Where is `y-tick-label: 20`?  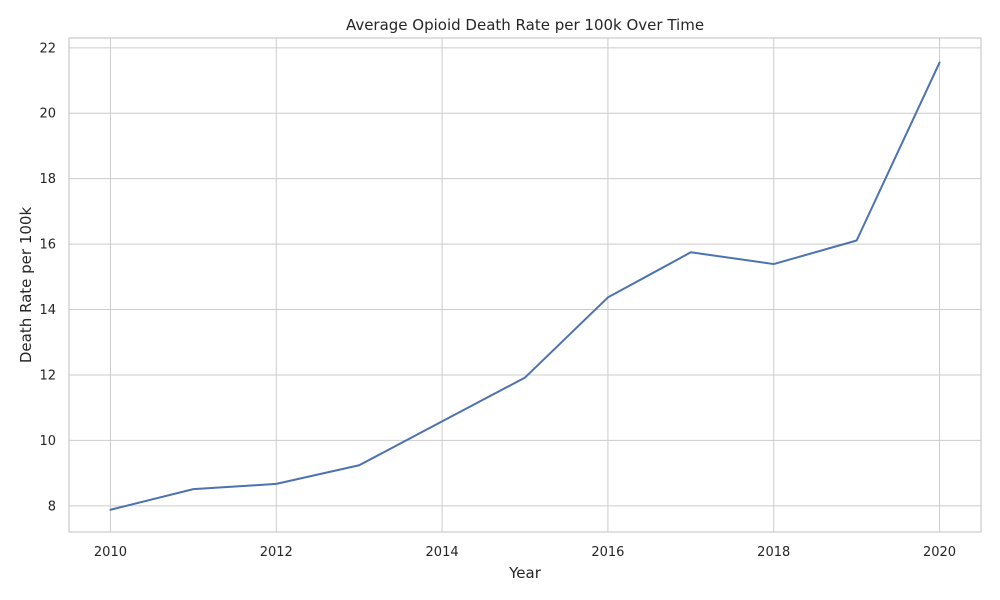 y-tick-label: 20 is located at coordinates (47, 114).